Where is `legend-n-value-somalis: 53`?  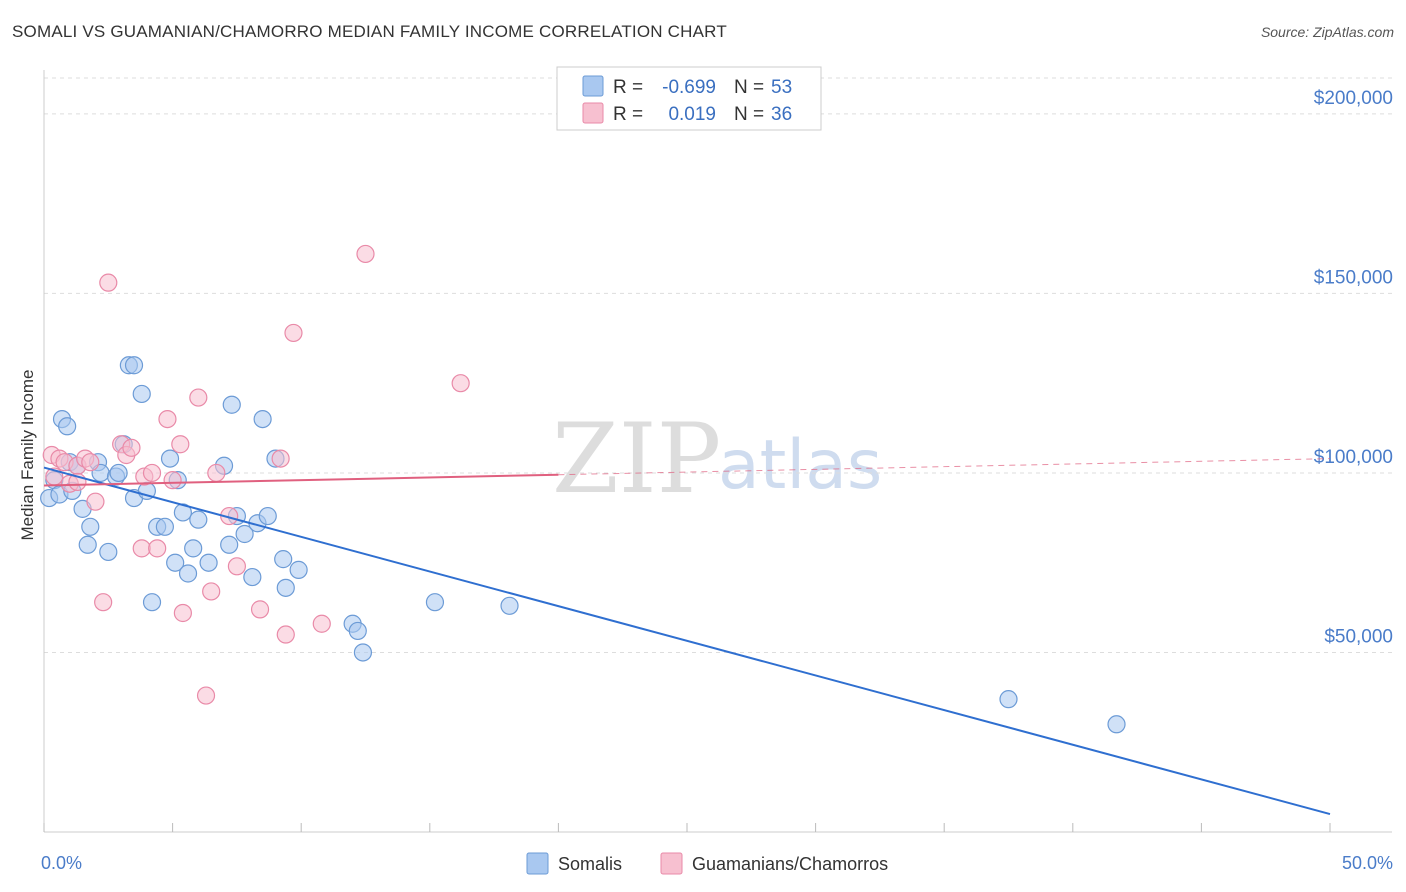
legend-n-value-somalis: 53 is located at coordinates (781, 87).